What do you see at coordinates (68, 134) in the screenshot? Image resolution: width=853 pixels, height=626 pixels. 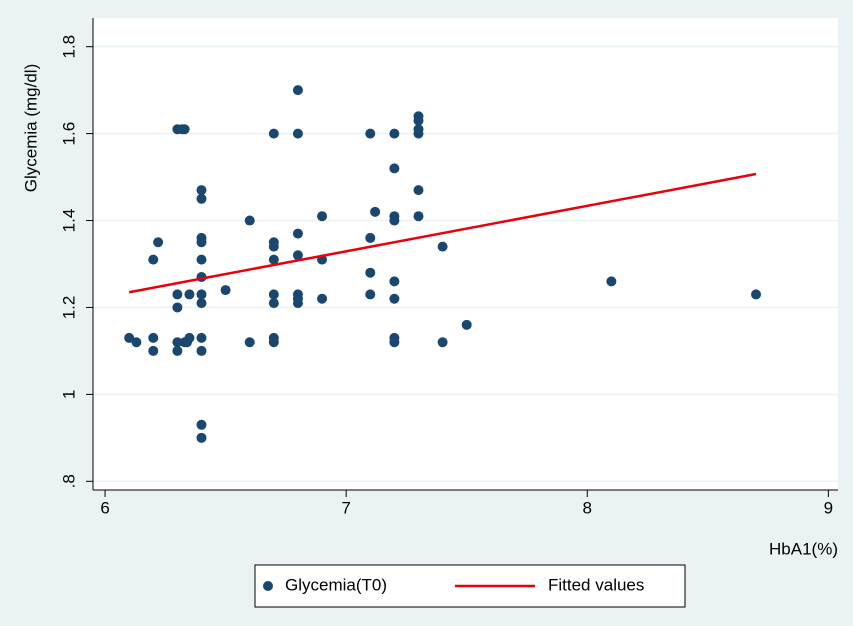 I see `y-tick-label: 1.6` at bounding box center [68, 134].